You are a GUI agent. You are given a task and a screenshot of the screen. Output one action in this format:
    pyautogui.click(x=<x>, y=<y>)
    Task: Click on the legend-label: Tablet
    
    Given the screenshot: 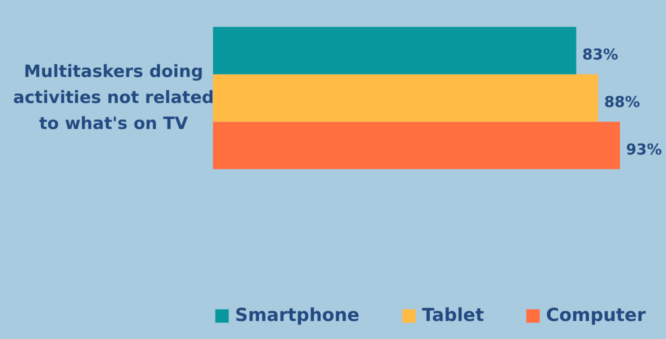 What is the action you would take?
    pyautogui.click(x=453, y=315)
    